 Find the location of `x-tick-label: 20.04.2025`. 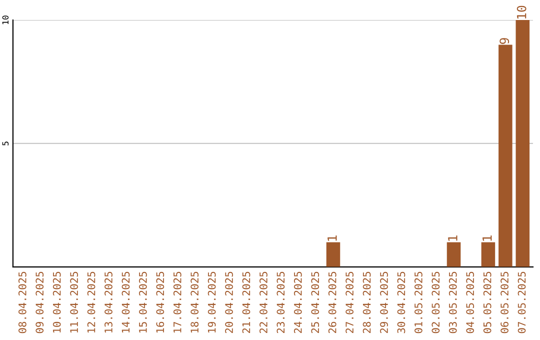

x-tick-label: 20.04.2025 is located at coordinates (229, 303).